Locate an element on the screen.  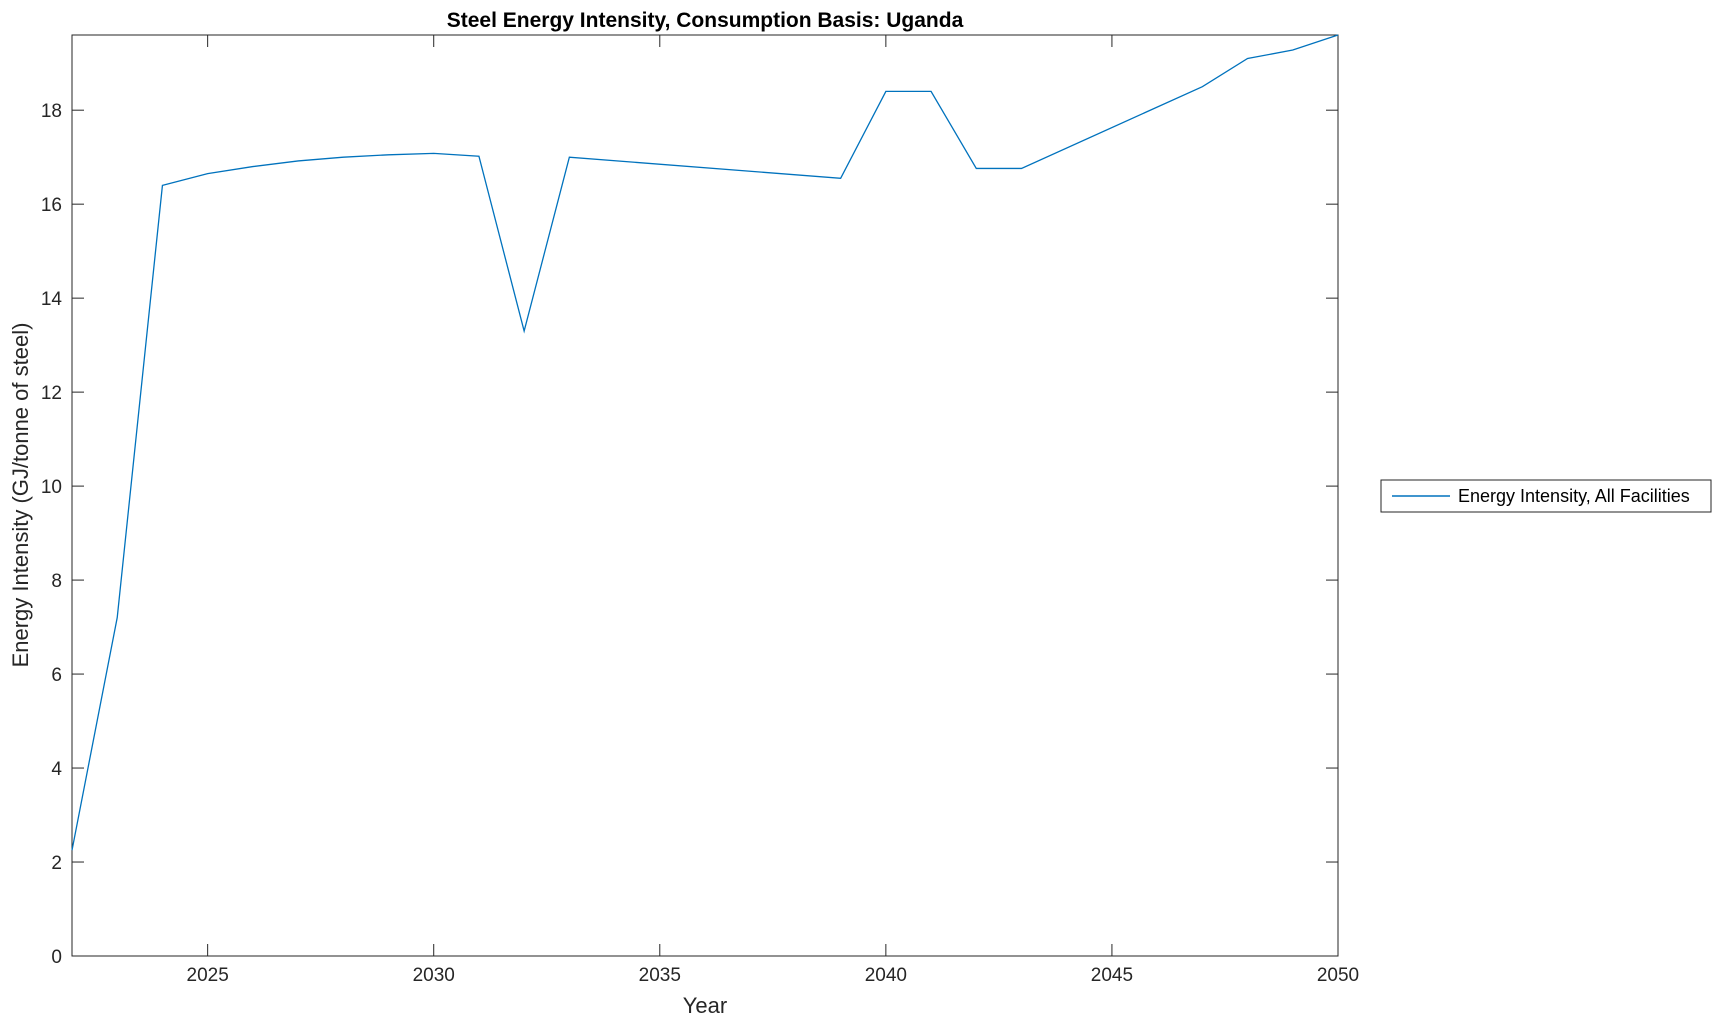
x-tick-label: 2035 is located at coordinates (660, 975).